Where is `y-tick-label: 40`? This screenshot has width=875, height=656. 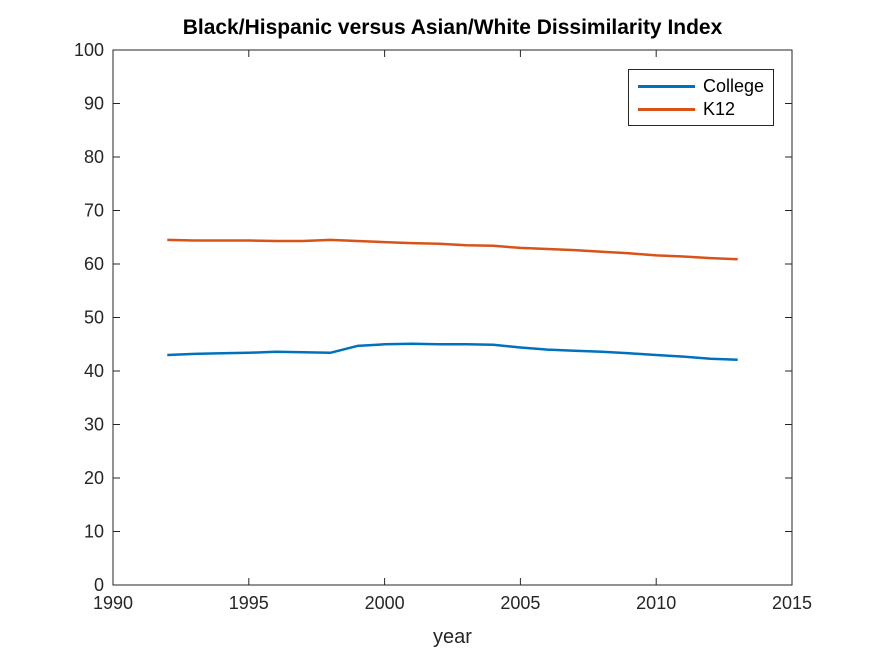
y-tick-label: 40 is located at coordinates (94, 371).